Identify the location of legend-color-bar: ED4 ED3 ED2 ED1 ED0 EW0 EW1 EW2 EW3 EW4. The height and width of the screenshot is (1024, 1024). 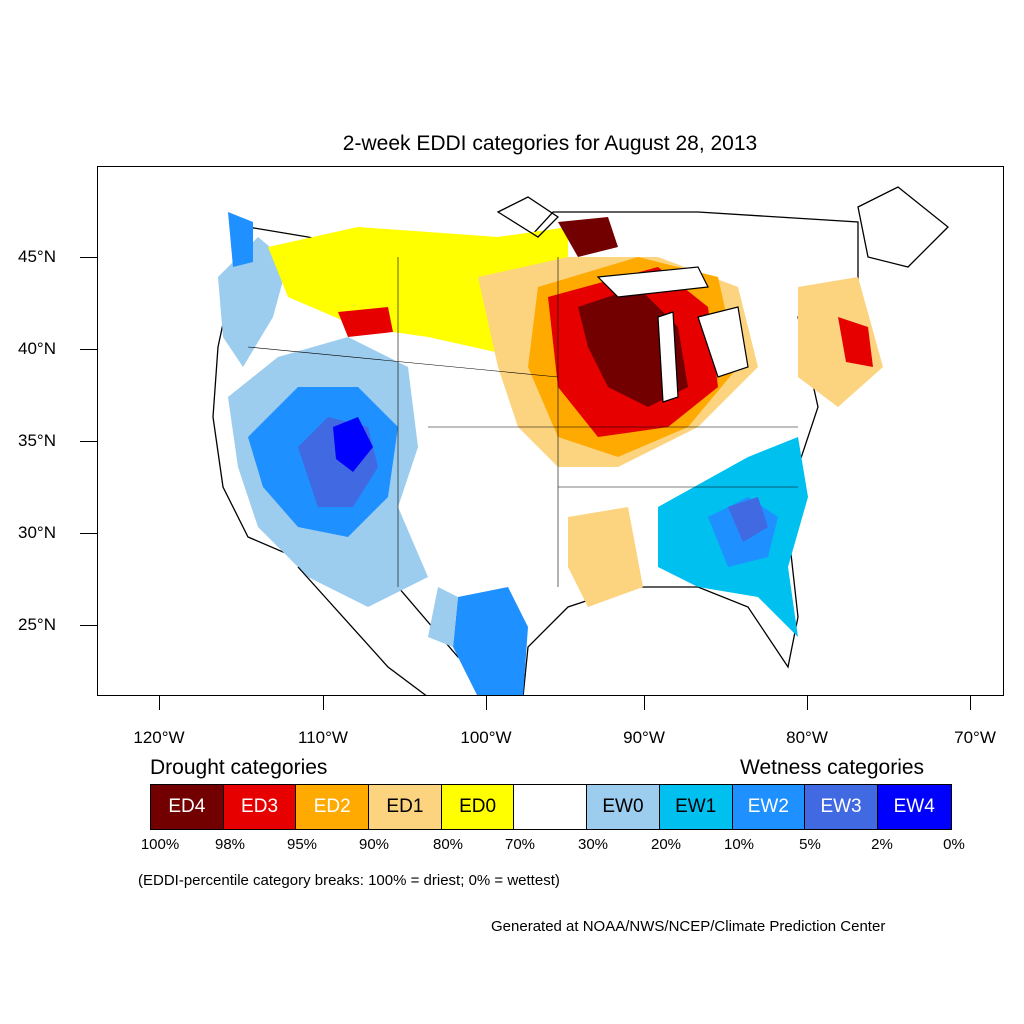
(551, 807).